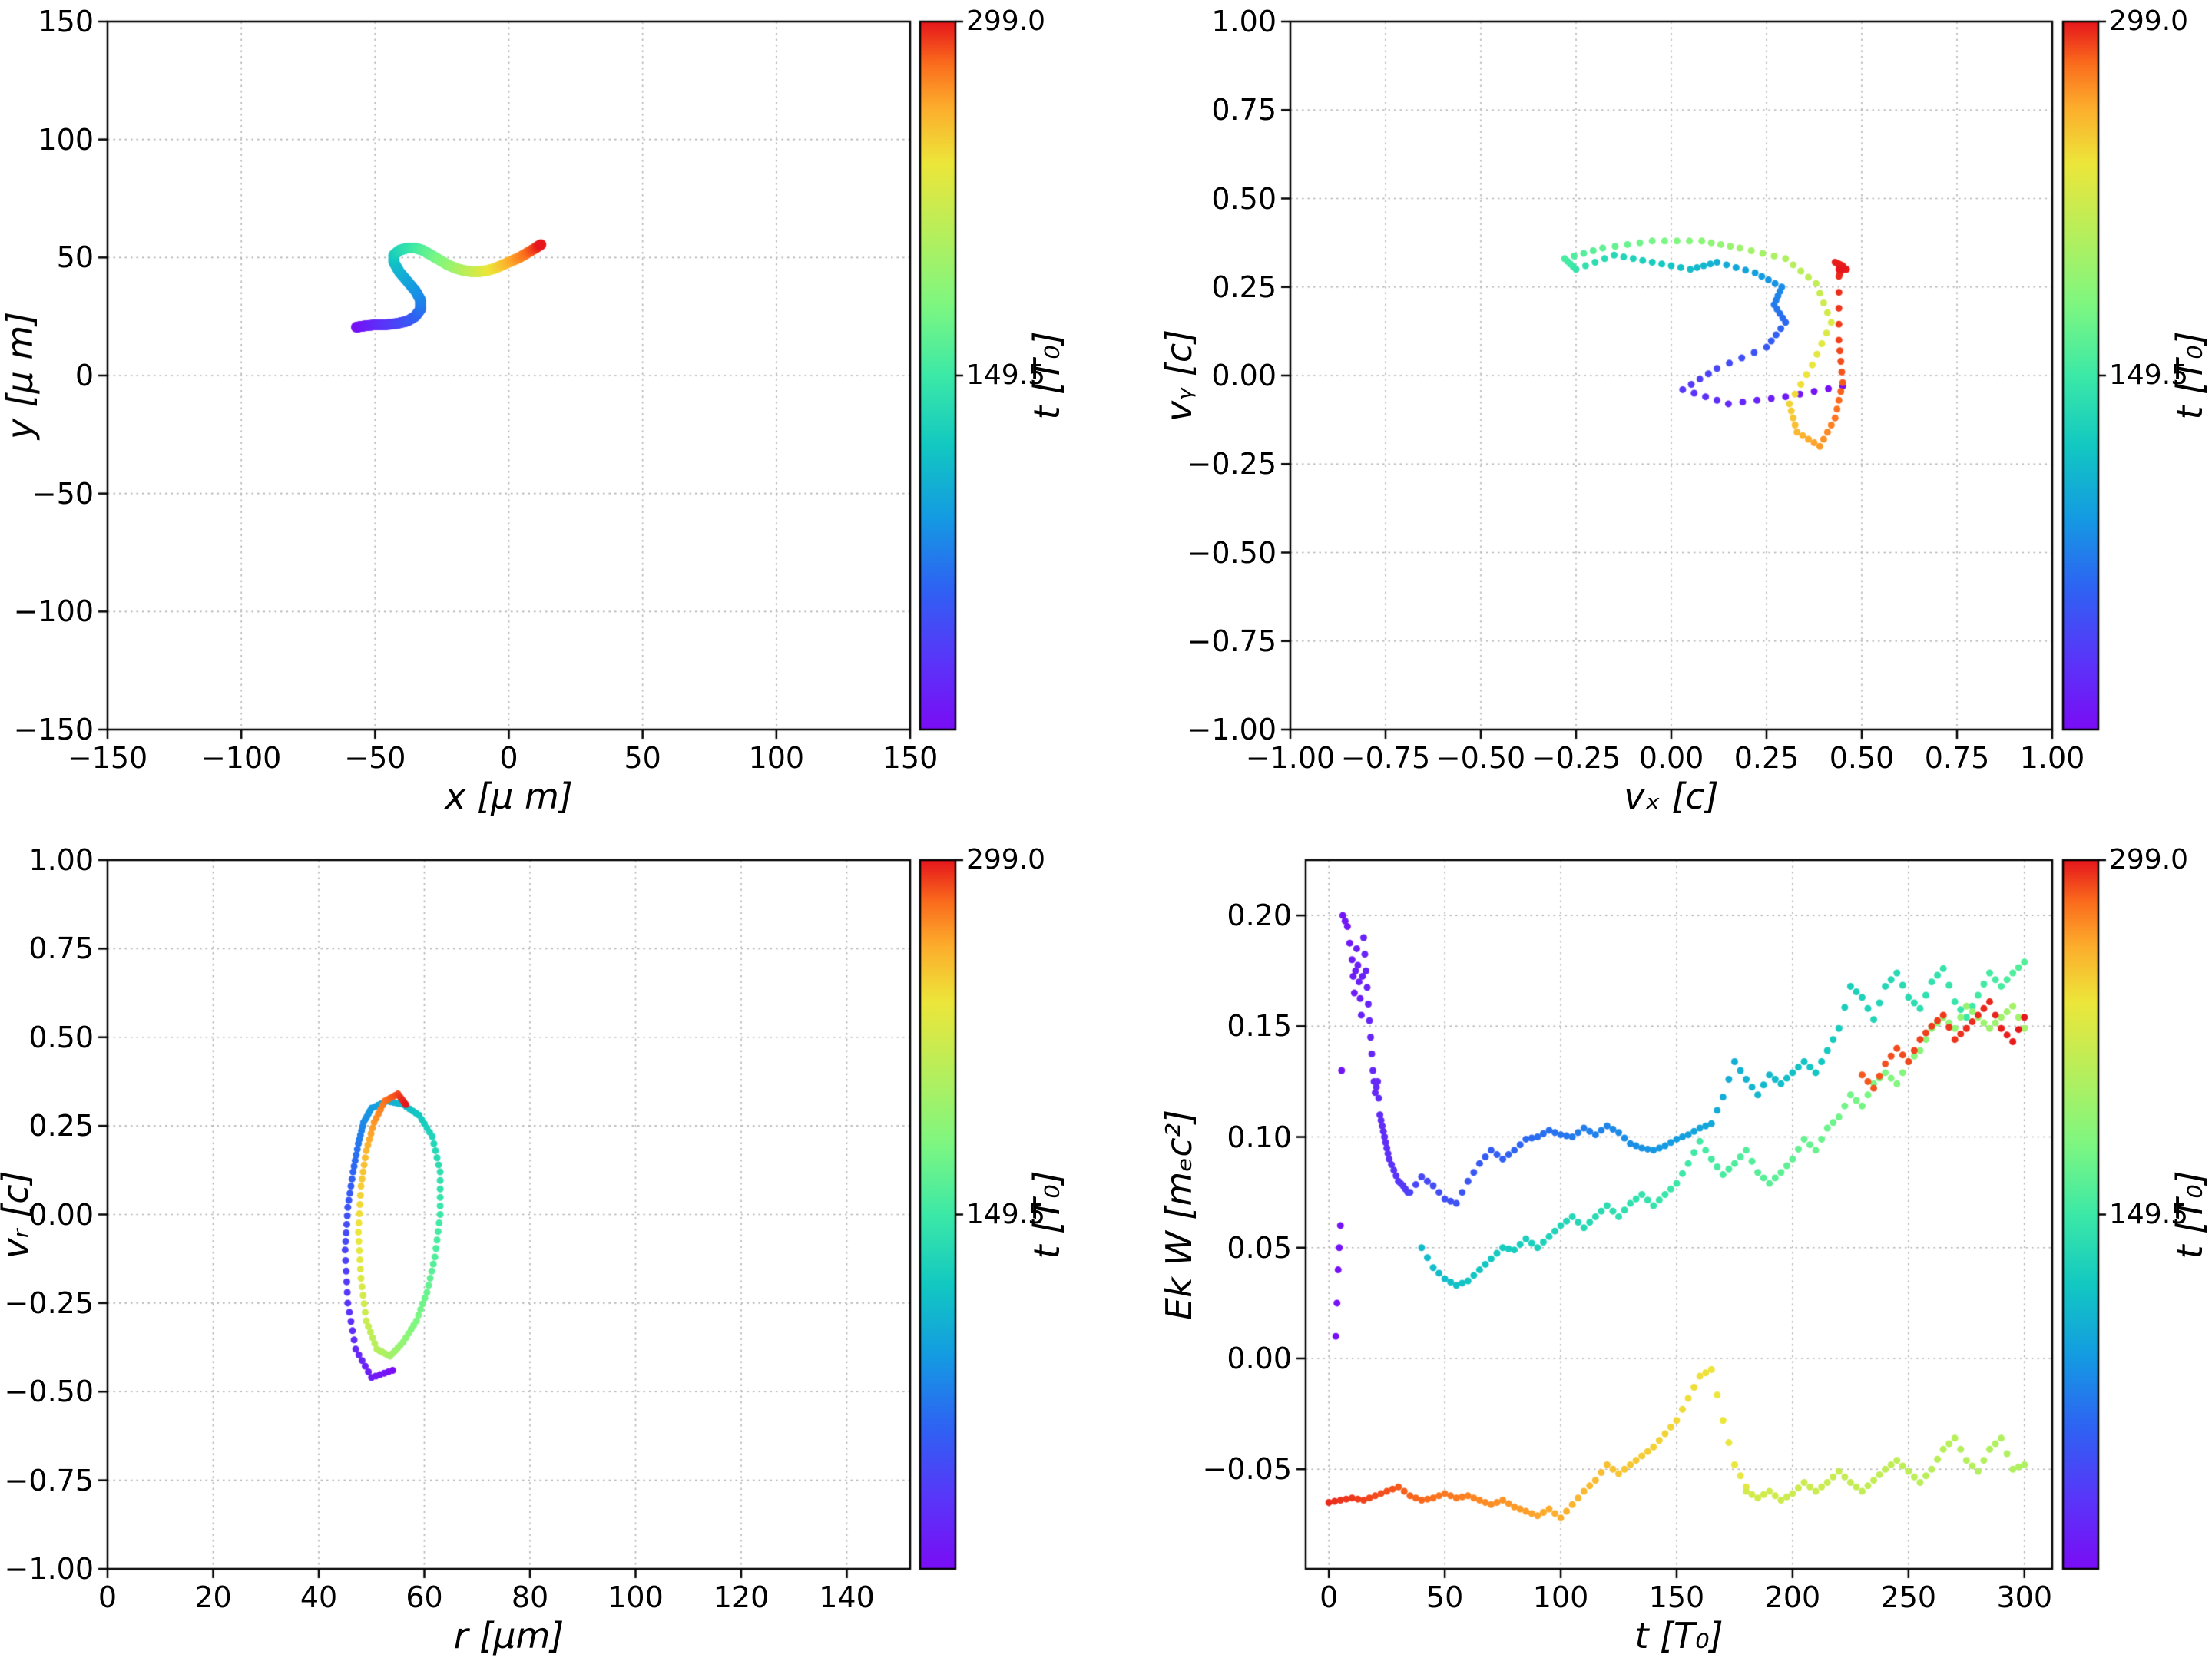 The height and width of the screenshot is (1671, 2212). What do you see at coordinates (530, 1597) in the screenshot?
I see `tick-label: 80` at bounding box center [530, 1597].